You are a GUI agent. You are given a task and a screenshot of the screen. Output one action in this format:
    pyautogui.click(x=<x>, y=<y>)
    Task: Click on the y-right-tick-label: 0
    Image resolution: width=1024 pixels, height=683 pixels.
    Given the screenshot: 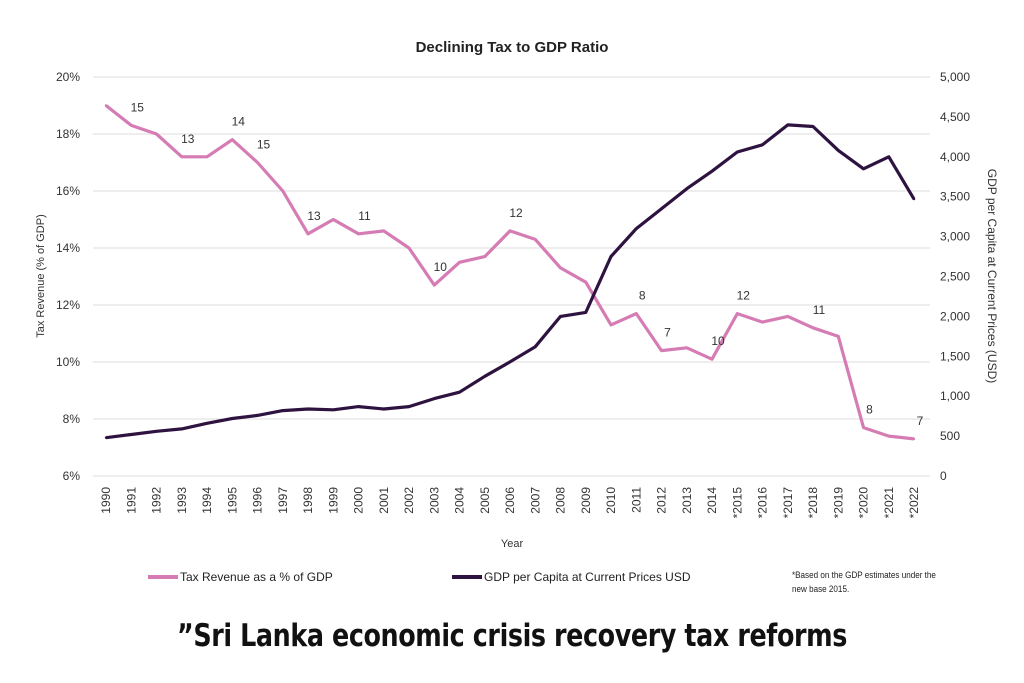 What is the action you would take?
    pyautogui.click(x=943, y=476)
    